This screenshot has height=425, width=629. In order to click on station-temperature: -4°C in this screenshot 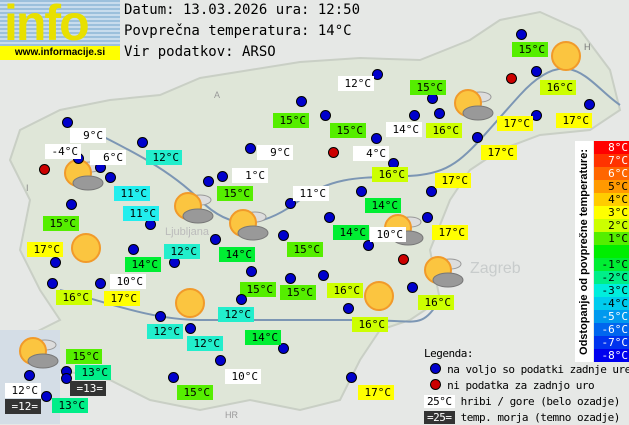, I will do `click(63, 151)`.